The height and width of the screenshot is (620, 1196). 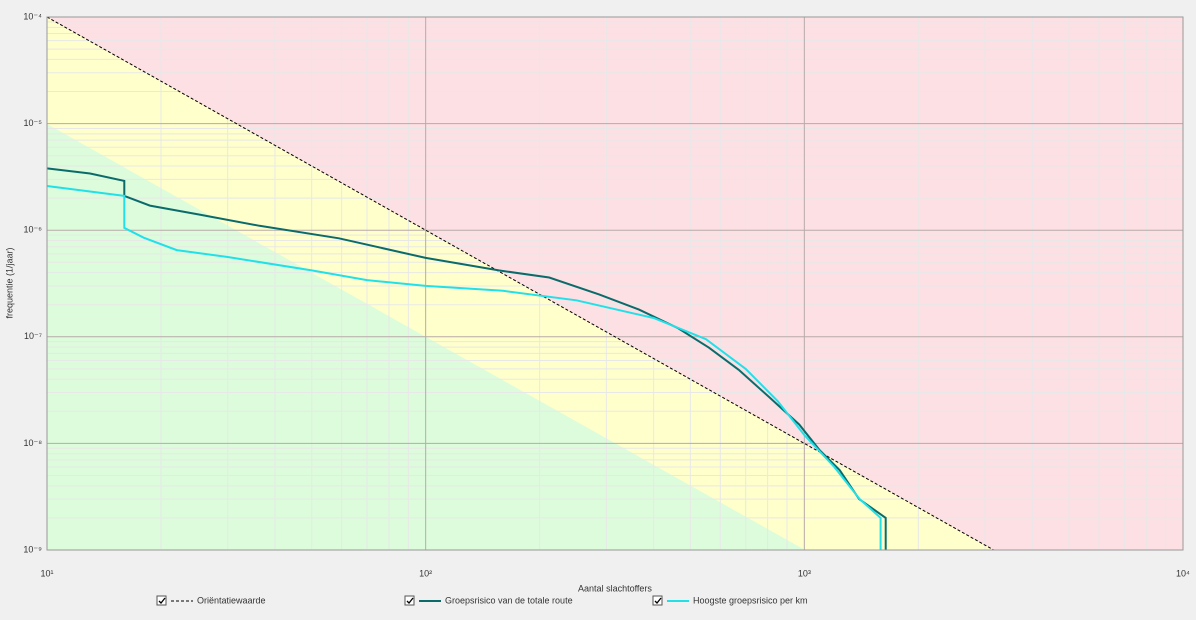 I want to click on x-axis-label: Aantal slachtoffers, so click(x=615, y=588).